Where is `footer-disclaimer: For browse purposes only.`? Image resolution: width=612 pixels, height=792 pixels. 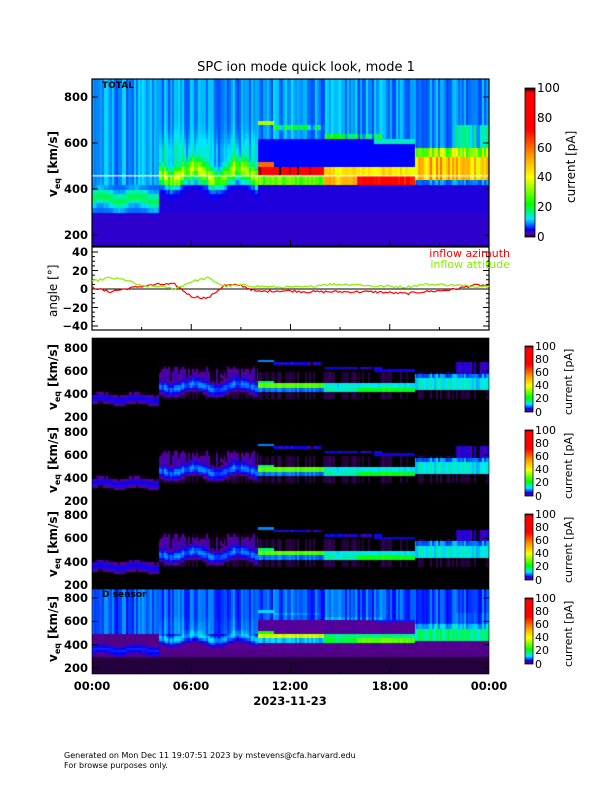
footer-disclaimer: For browse purposes only. is located at coordinates (116, 765).